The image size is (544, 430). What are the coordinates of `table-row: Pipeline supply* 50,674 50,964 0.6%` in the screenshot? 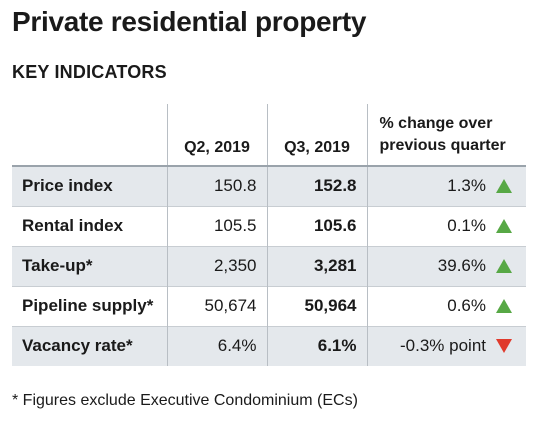 It's located at (269, 305).